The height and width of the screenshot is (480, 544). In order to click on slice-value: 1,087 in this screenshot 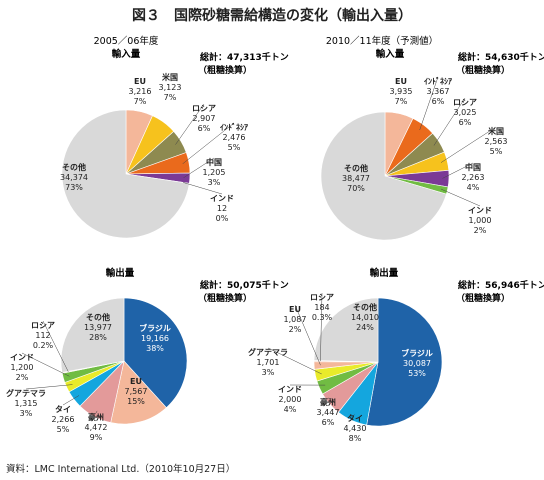, I will do `click(295, 319)`.